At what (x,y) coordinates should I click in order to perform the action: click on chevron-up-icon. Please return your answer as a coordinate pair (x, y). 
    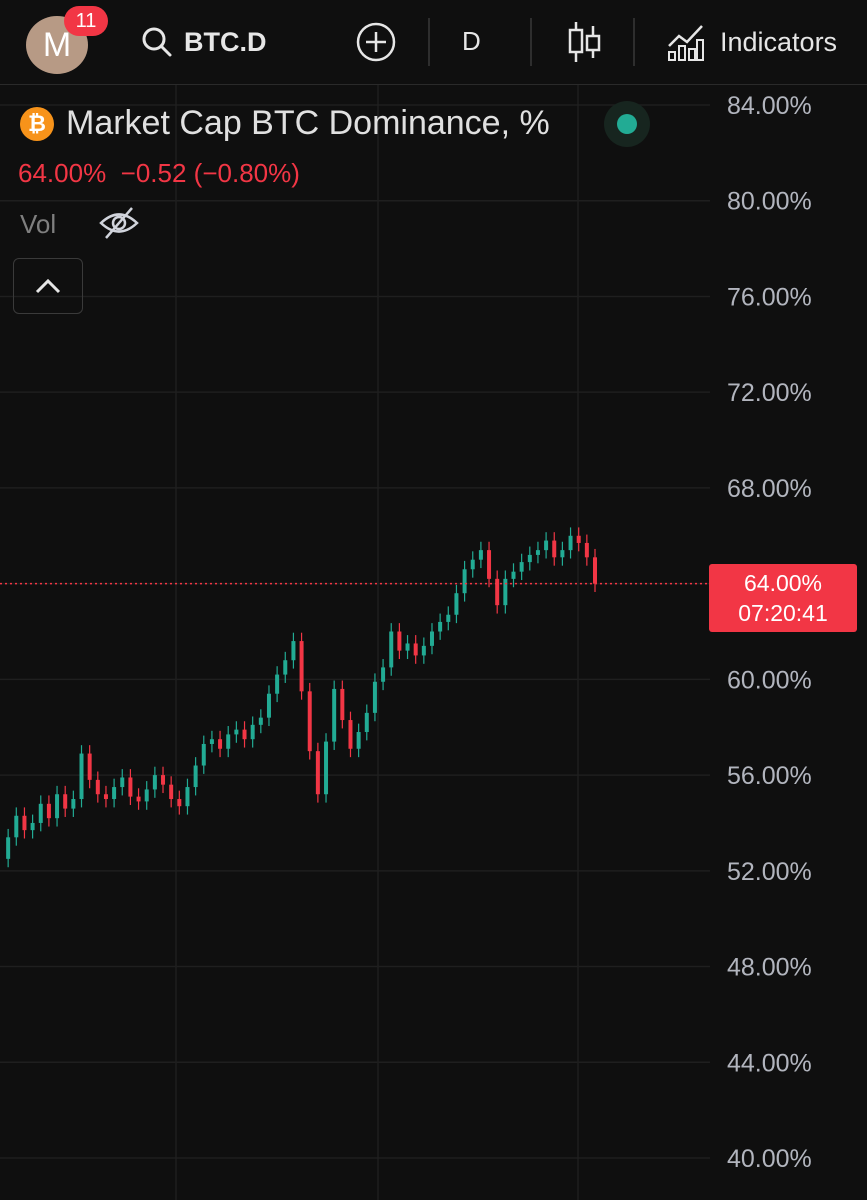
    Looking at the image, I should click on (48, 286).